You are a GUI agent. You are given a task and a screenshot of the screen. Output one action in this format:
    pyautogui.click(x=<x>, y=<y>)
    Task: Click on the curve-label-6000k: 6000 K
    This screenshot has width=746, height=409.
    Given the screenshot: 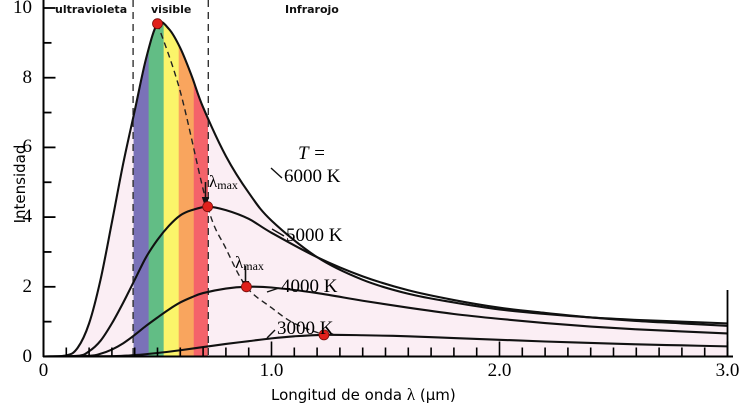 What is the action you would take?
    pyautogui.click(x=312, y=176)
    